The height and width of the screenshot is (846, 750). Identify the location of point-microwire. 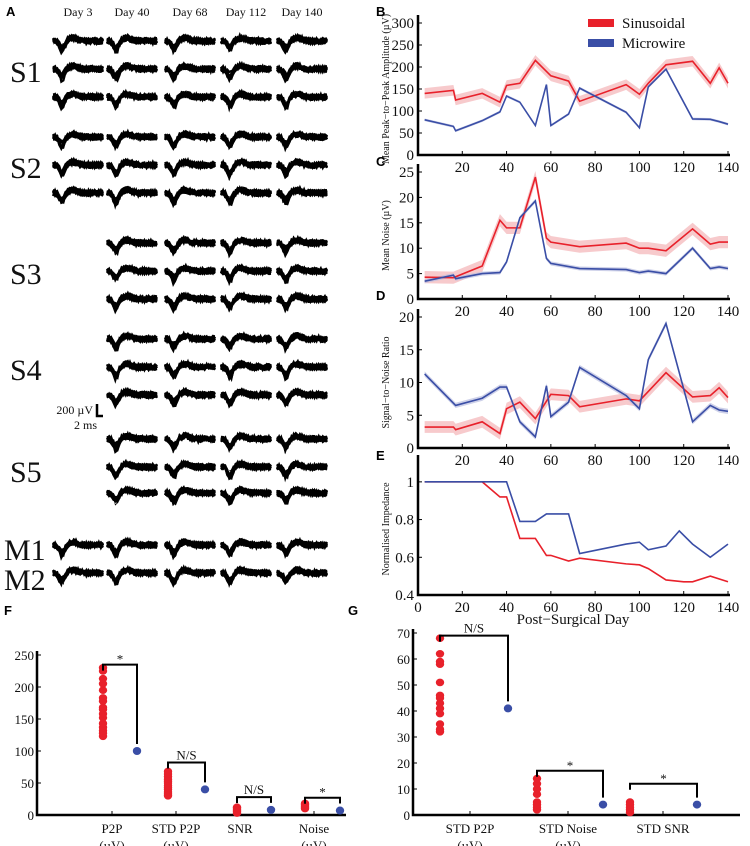
(137, 751).